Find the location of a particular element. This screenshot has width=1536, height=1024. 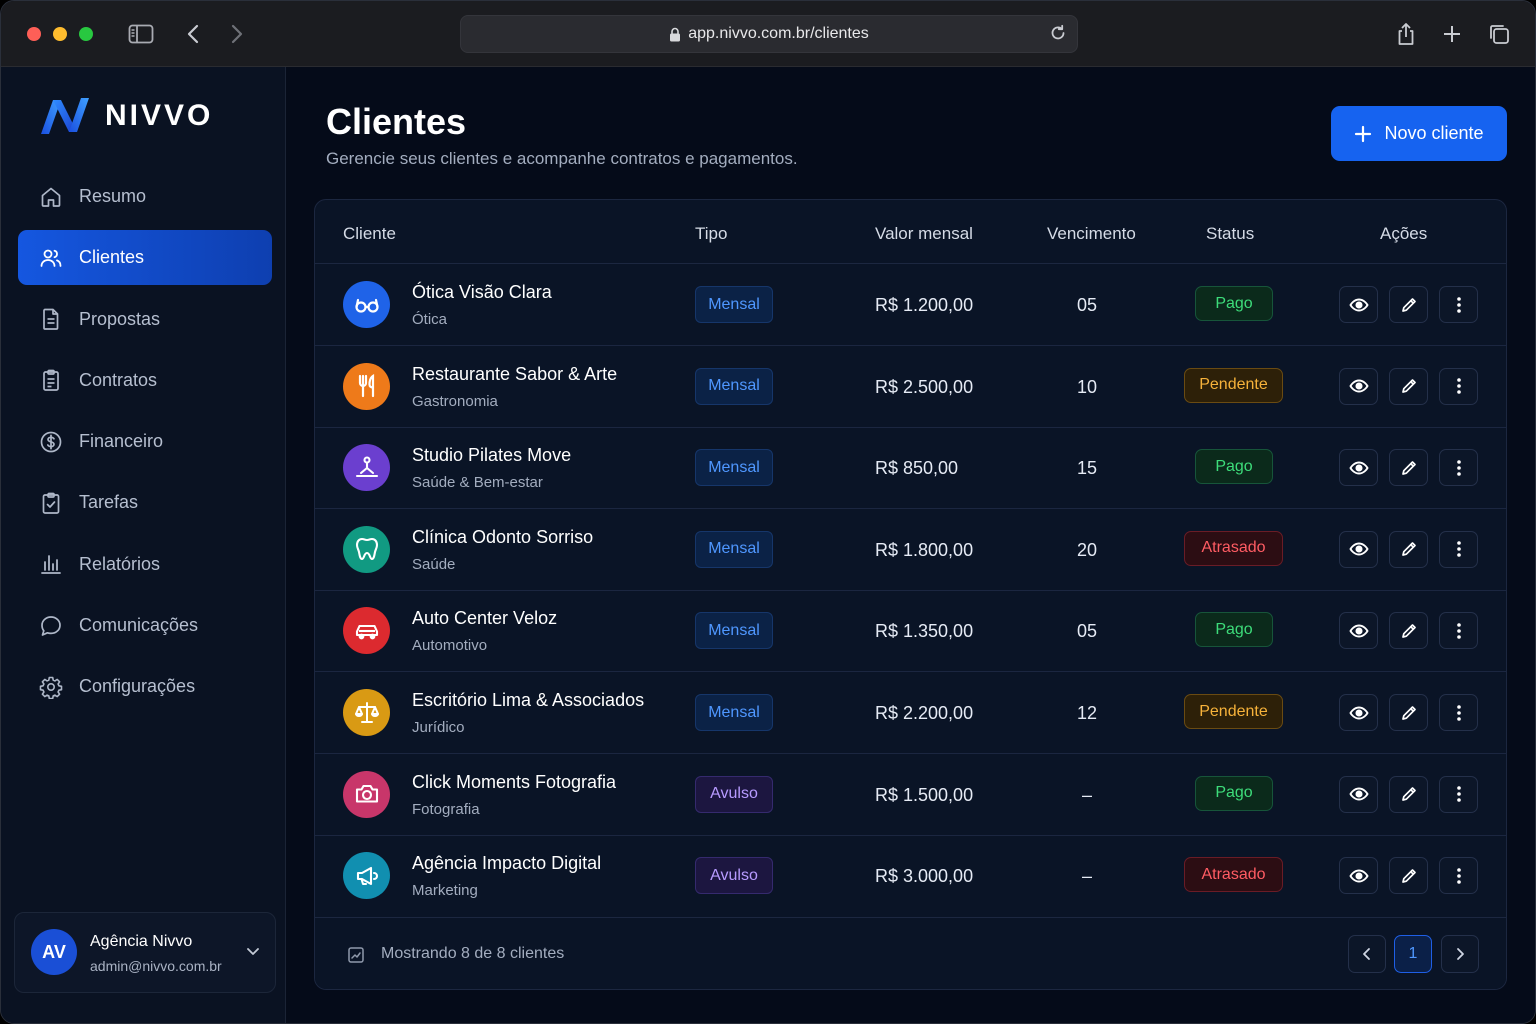

column-header-vencimento: Vencimento is located at coordinates (1091, 233).